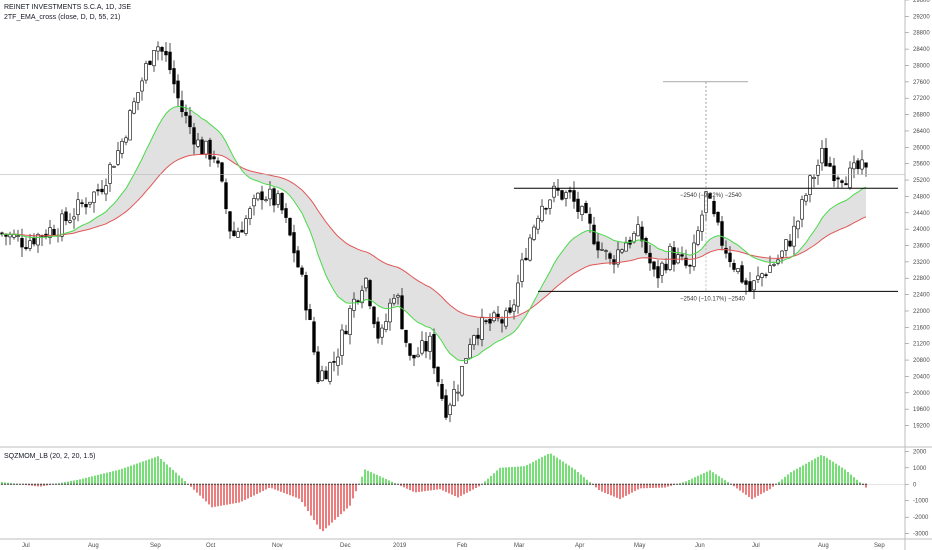 This screenshot has width=932, height=550. What do you see at coordinates (921, 263) in the screenshot?
I see `price-tick-label: 23200` at bounding box center [921, 263].